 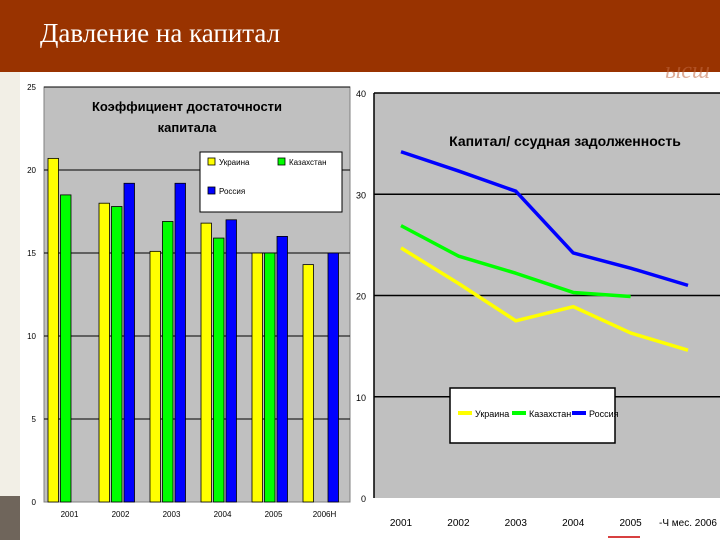 I want to click on bar-Украина-2002, so click(x=104, y=352).